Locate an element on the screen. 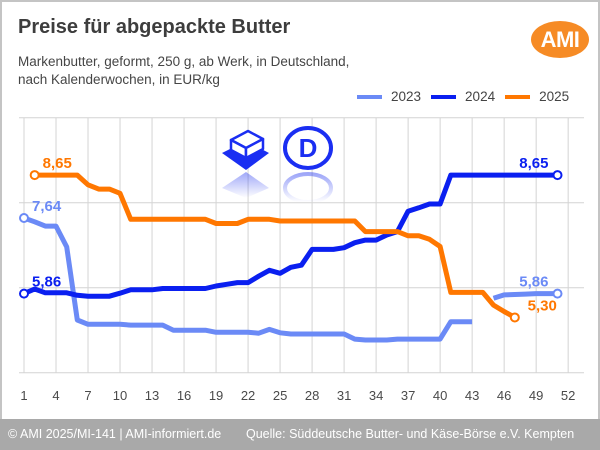 The width and height of the screenshot is (600, 450). x-tick-label: 31 is located at coordinates (344, 395).